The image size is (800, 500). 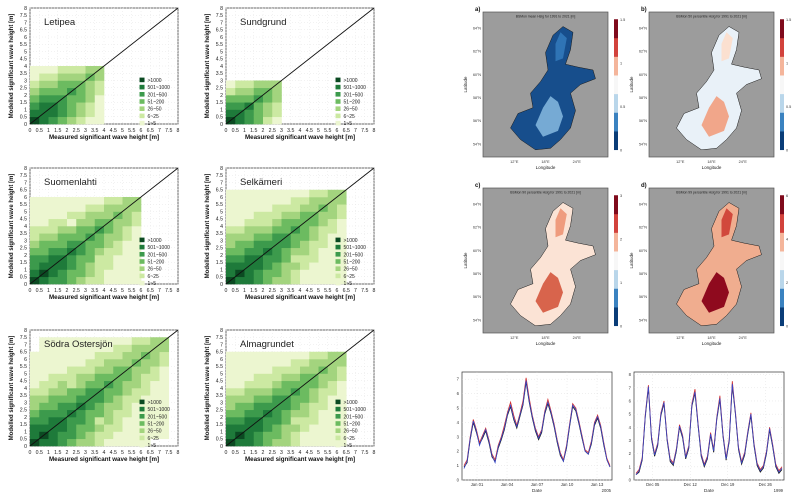 What do you see at coordinates (131, 131) in the screenshot?
I see `x-tick-label: 5.5` at bounding box center [131, 131].